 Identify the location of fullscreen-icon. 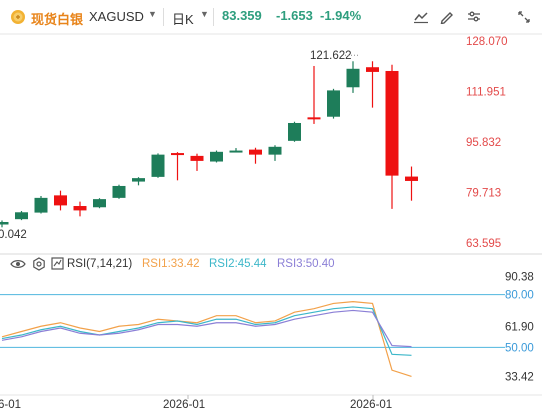
(524, 17).